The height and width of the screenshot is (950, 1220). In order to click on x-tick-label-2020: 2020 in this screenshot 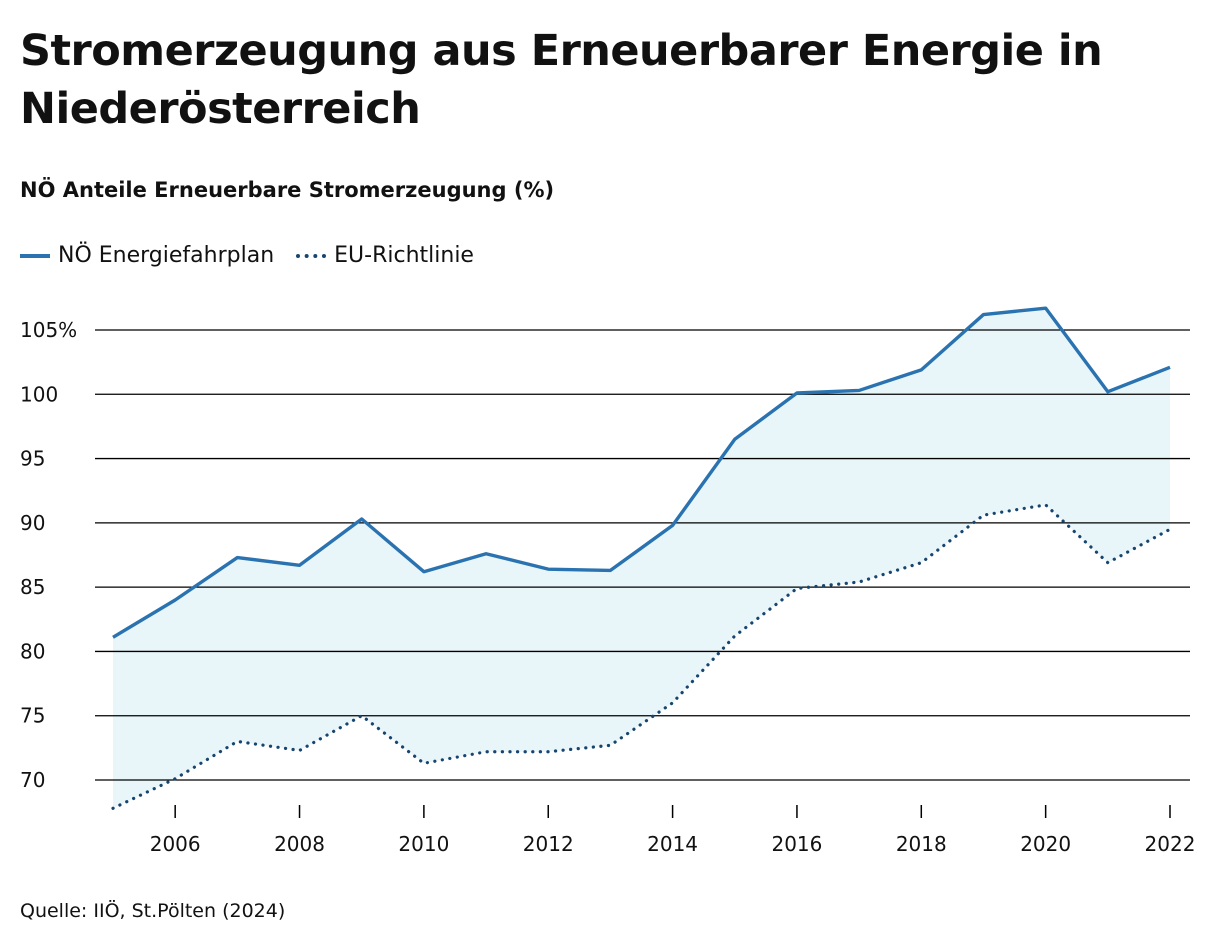, I will do `click(1045, 844)`.